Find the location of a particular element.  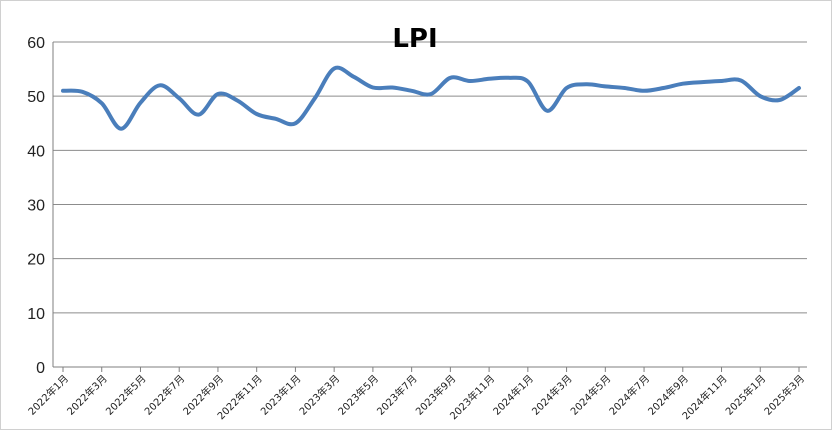

x-tick-label: 2024年3月 is located at coordinates (552, 395).